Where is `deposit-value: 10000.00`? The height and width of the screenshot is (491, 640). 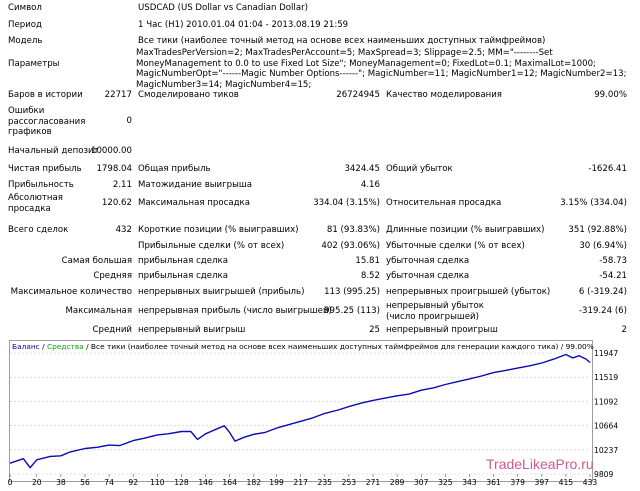 deposit-value: 10000.00 is located at coordinates (111, 151).